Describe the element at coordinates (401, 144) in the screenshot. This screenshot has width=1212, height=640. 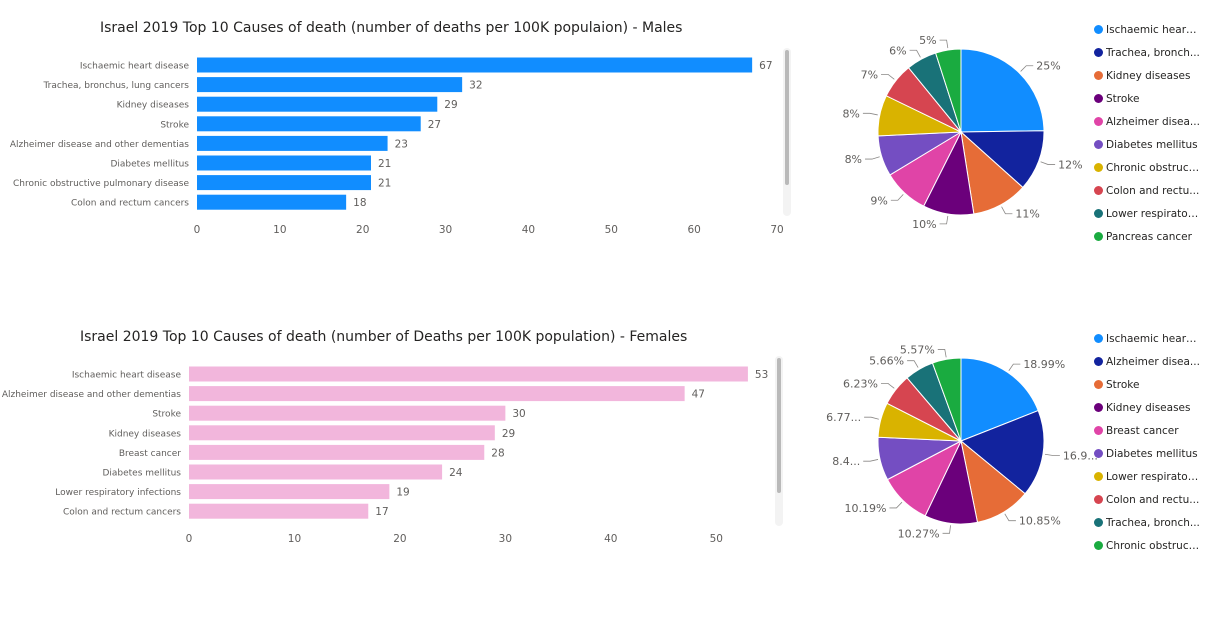
I see `data-label: 23` at that location.